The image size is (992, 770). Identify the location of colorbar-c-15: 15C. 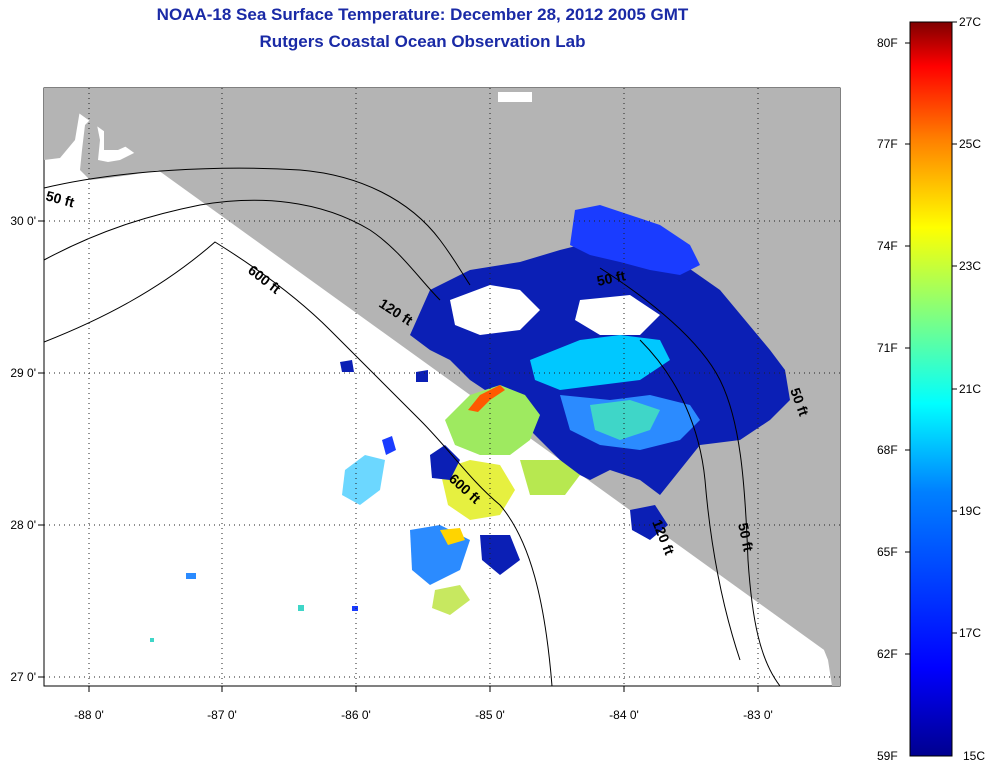
(974, 756).